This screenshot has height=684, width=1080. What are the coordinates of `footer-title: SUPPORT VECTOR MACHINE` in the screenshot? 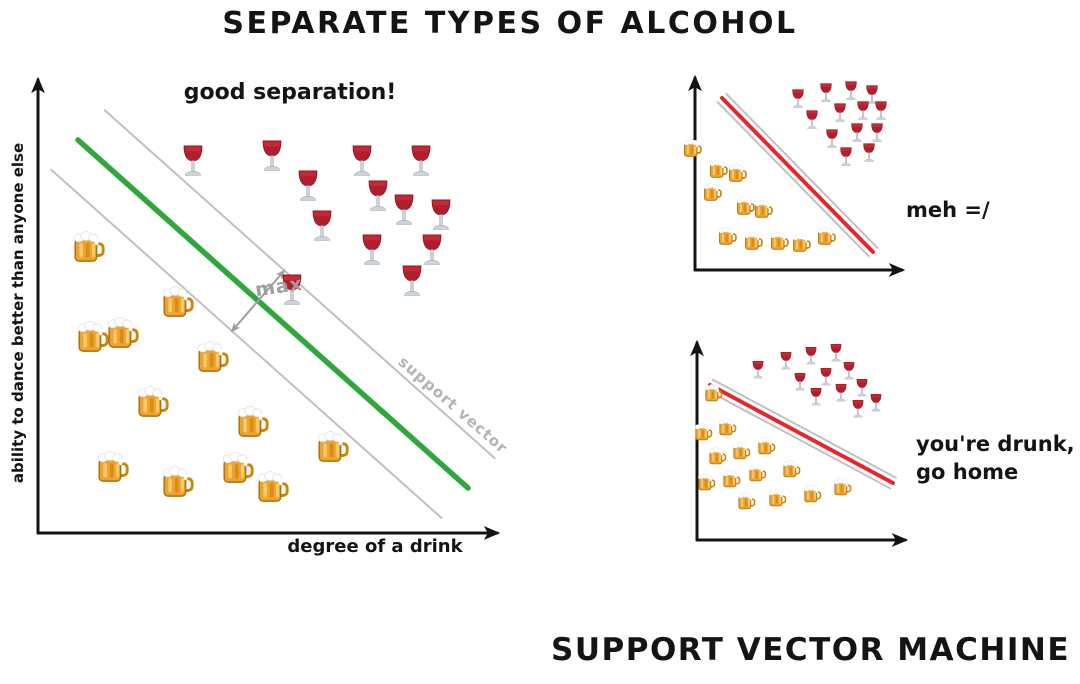 It's located at (810, 650).